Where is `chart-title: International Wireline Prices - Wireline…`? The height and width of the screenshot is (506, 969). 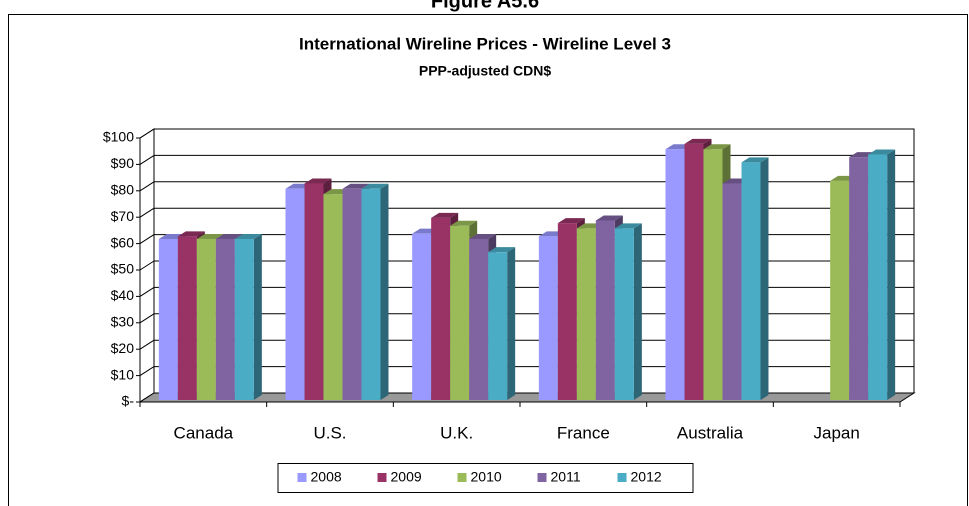
chart-title: International Wireline Prices - Wireline… is located at coordinates (485, 43).